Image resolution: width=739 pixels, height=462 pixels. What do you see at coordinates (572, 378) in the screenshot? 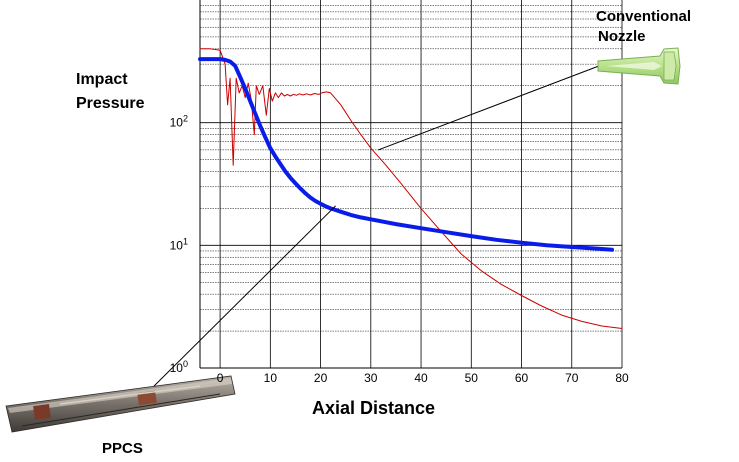
I see `x-tick-label: 70` at bounding box center [572, 378].